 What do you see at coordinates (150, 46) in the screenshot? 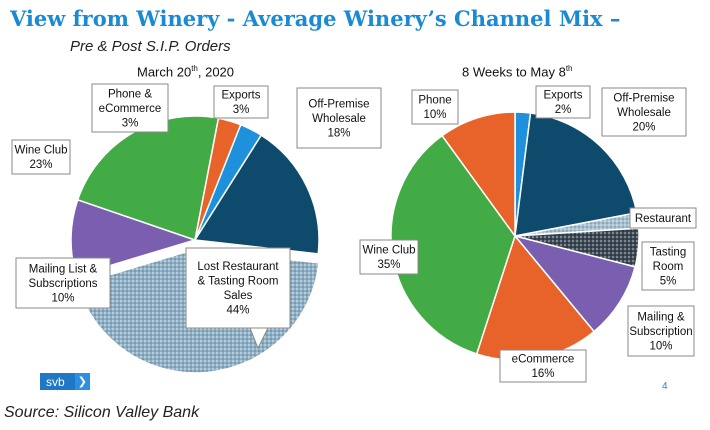
I see `slide-subtitle: Pre & Post S.I.P. Orders` at bounding box center [150, 46].